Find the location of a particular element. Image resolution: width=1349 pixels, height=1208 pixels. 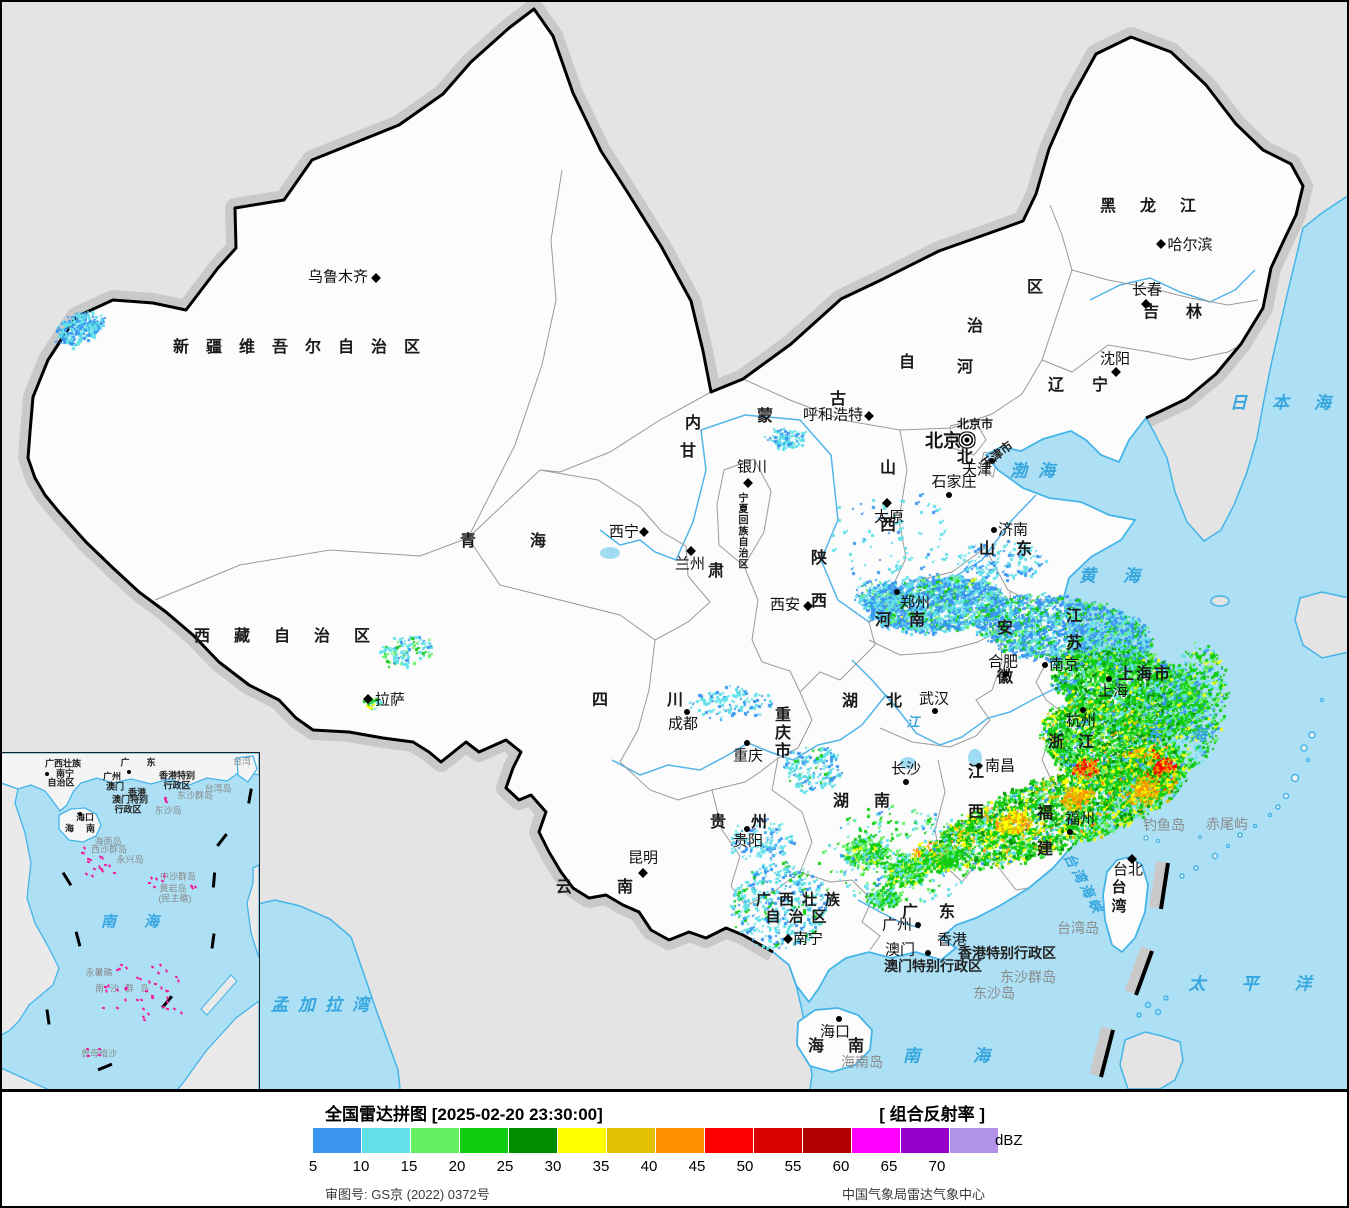

city-label: 南昌 is located at coordinates (1000, 766).